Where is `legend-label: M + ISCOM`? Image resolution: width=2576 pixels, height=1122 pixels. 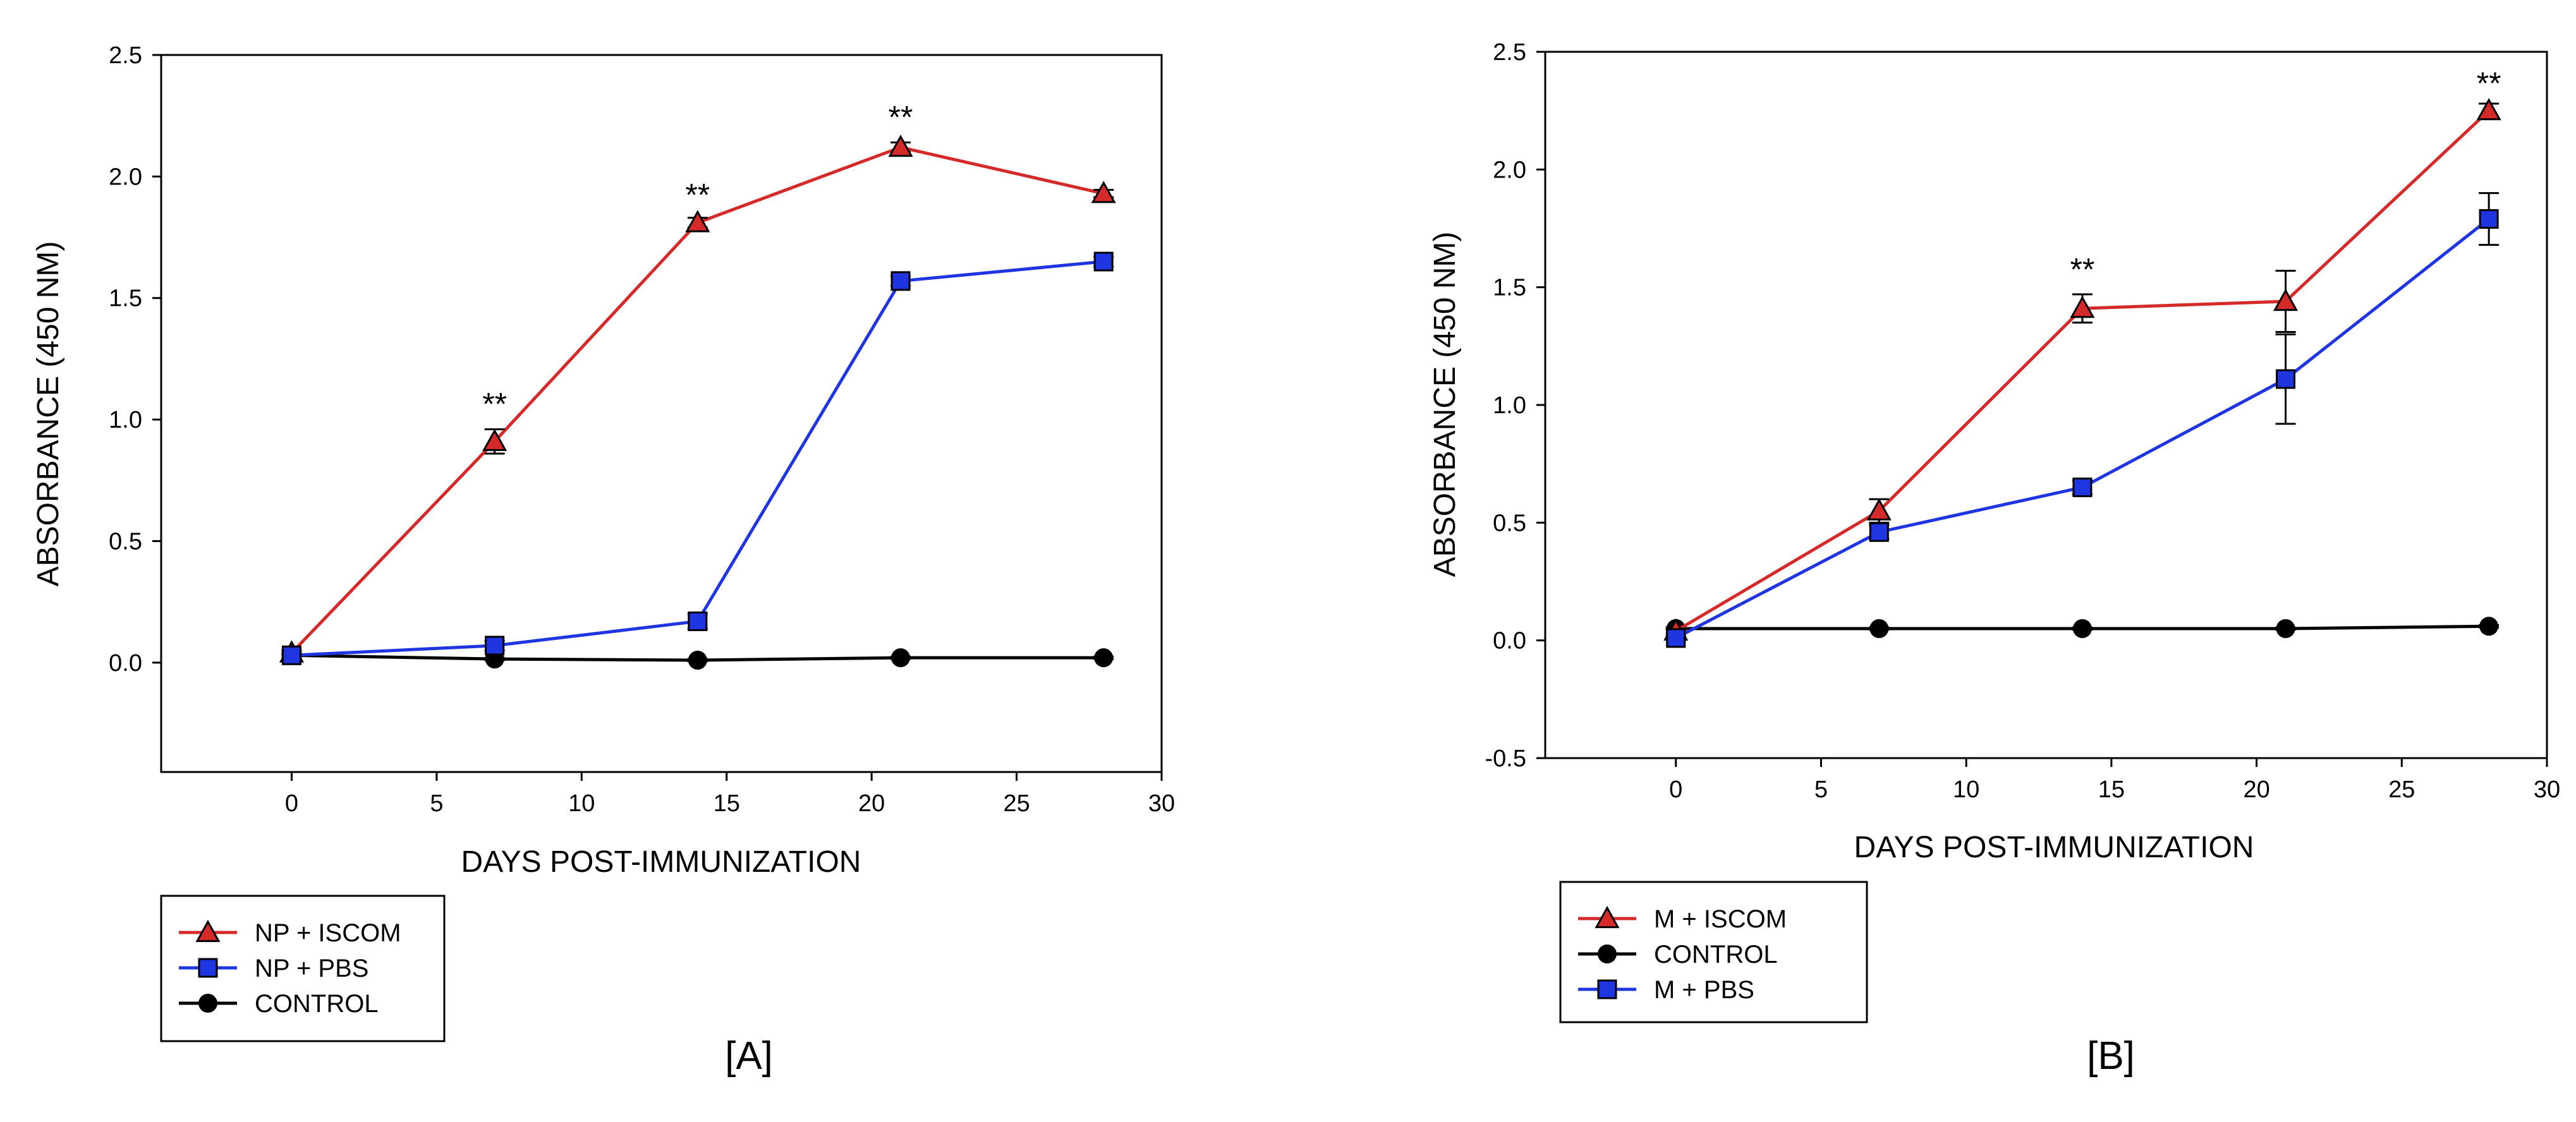 legend-label: M + ISCOM is located at coordinates (1720, 919).